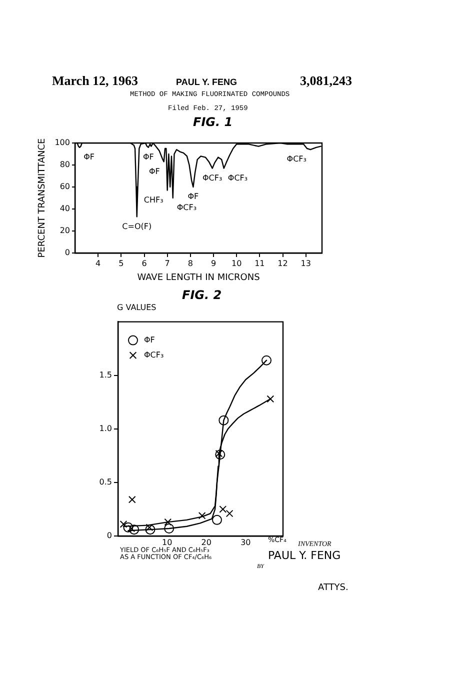 This screenshot has height=700, width=476. Describe the element at coordinates (202, 295) in the screenshot. I see `chart-title: FIG. 2` at that location.